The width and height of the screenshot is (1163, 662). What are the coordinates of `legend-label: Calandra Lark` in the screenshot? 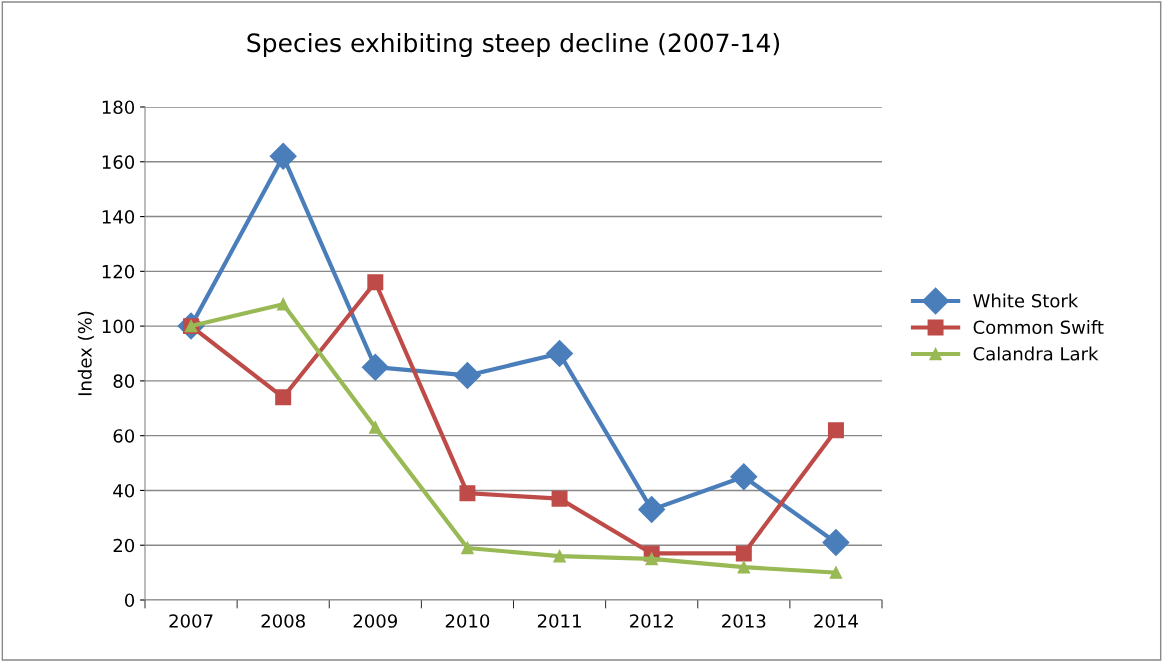 It's located at (1036, 353).